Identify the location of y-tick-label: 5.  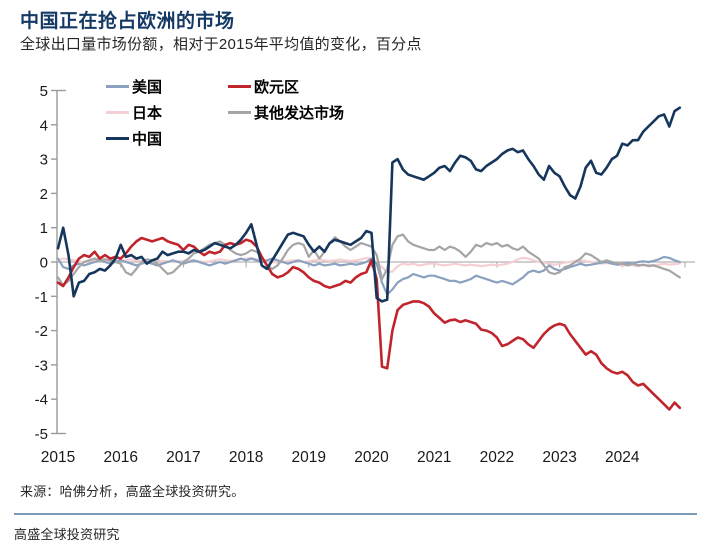
(44, 91).